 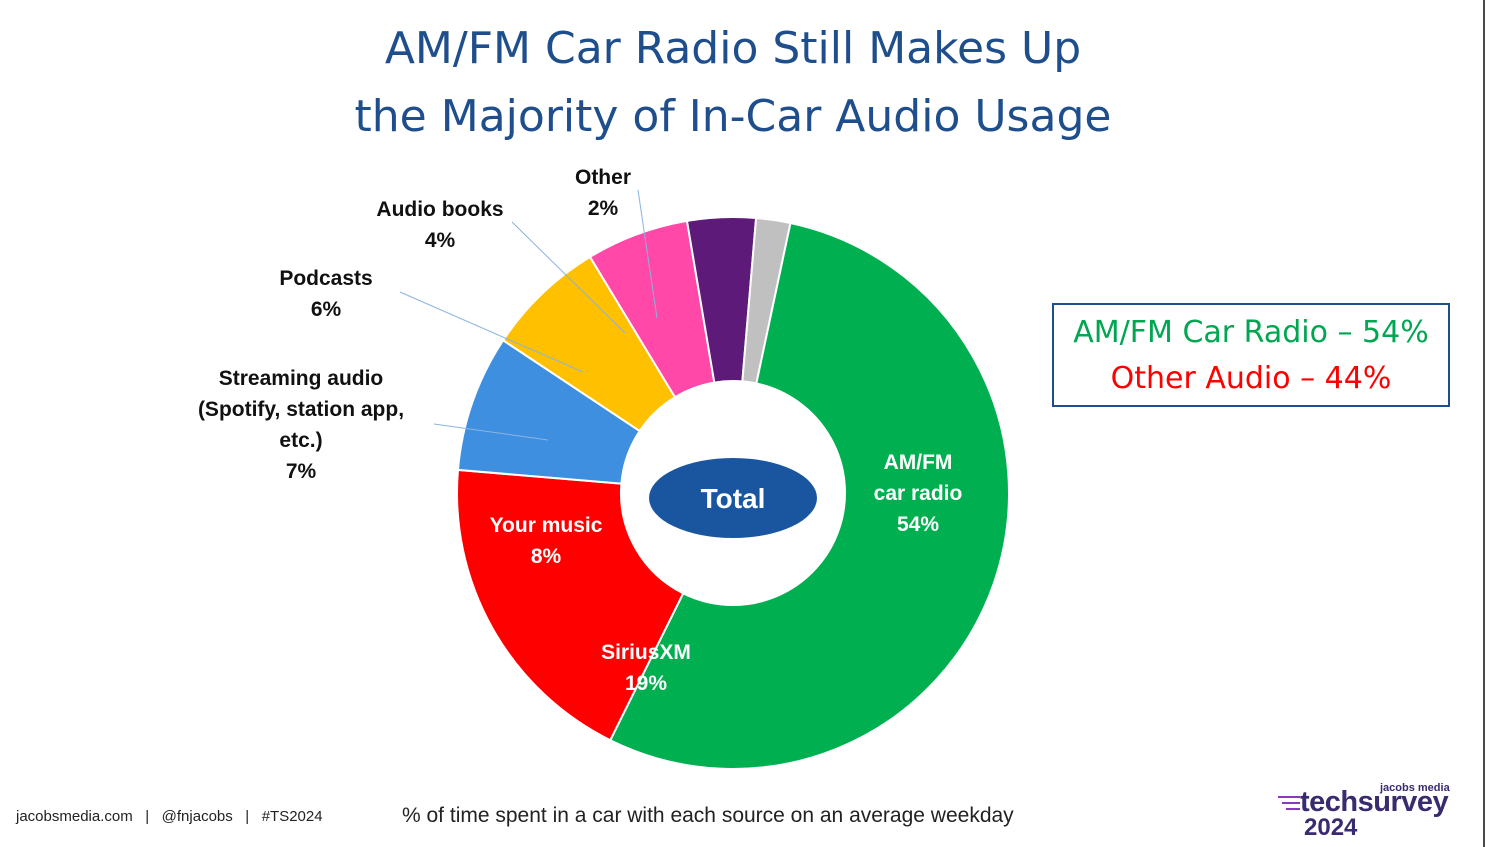 I want to click on slice-label-2-line-1: 8%, so click(x=546, y=556).